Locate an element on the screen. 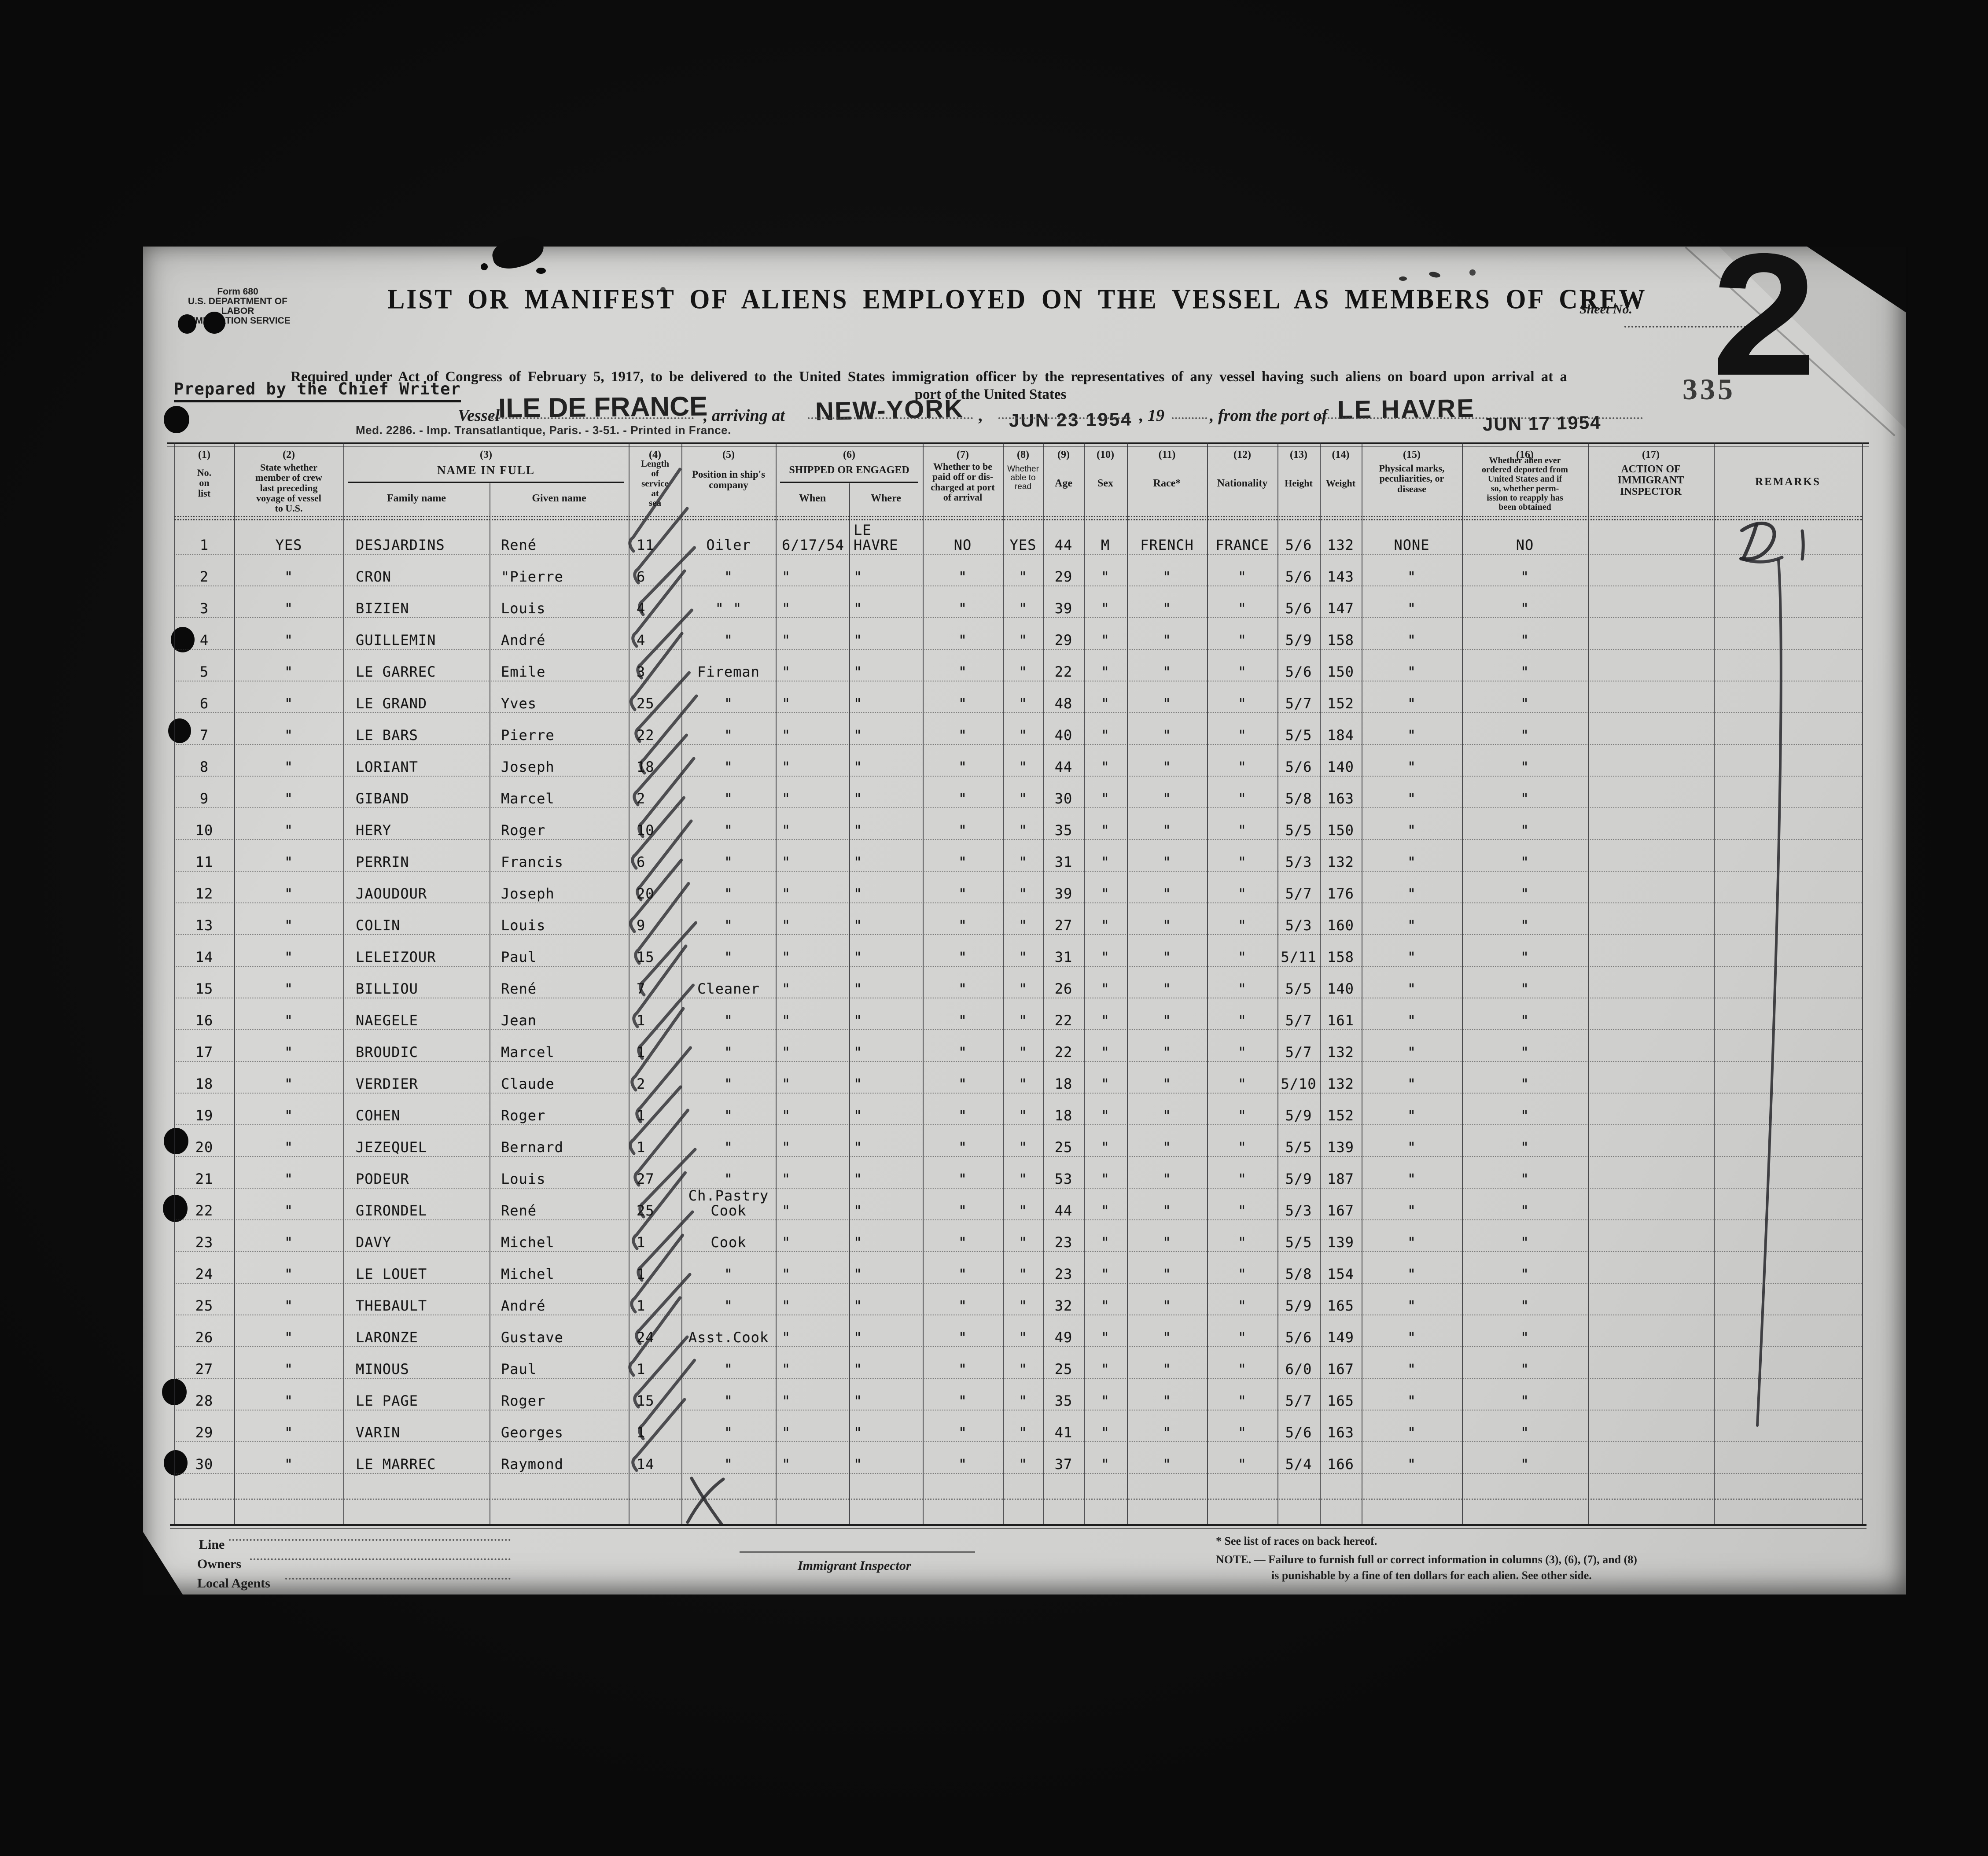 The image size is (1988, 1856). cell-no: 1 is located at coordinates (204, 545).